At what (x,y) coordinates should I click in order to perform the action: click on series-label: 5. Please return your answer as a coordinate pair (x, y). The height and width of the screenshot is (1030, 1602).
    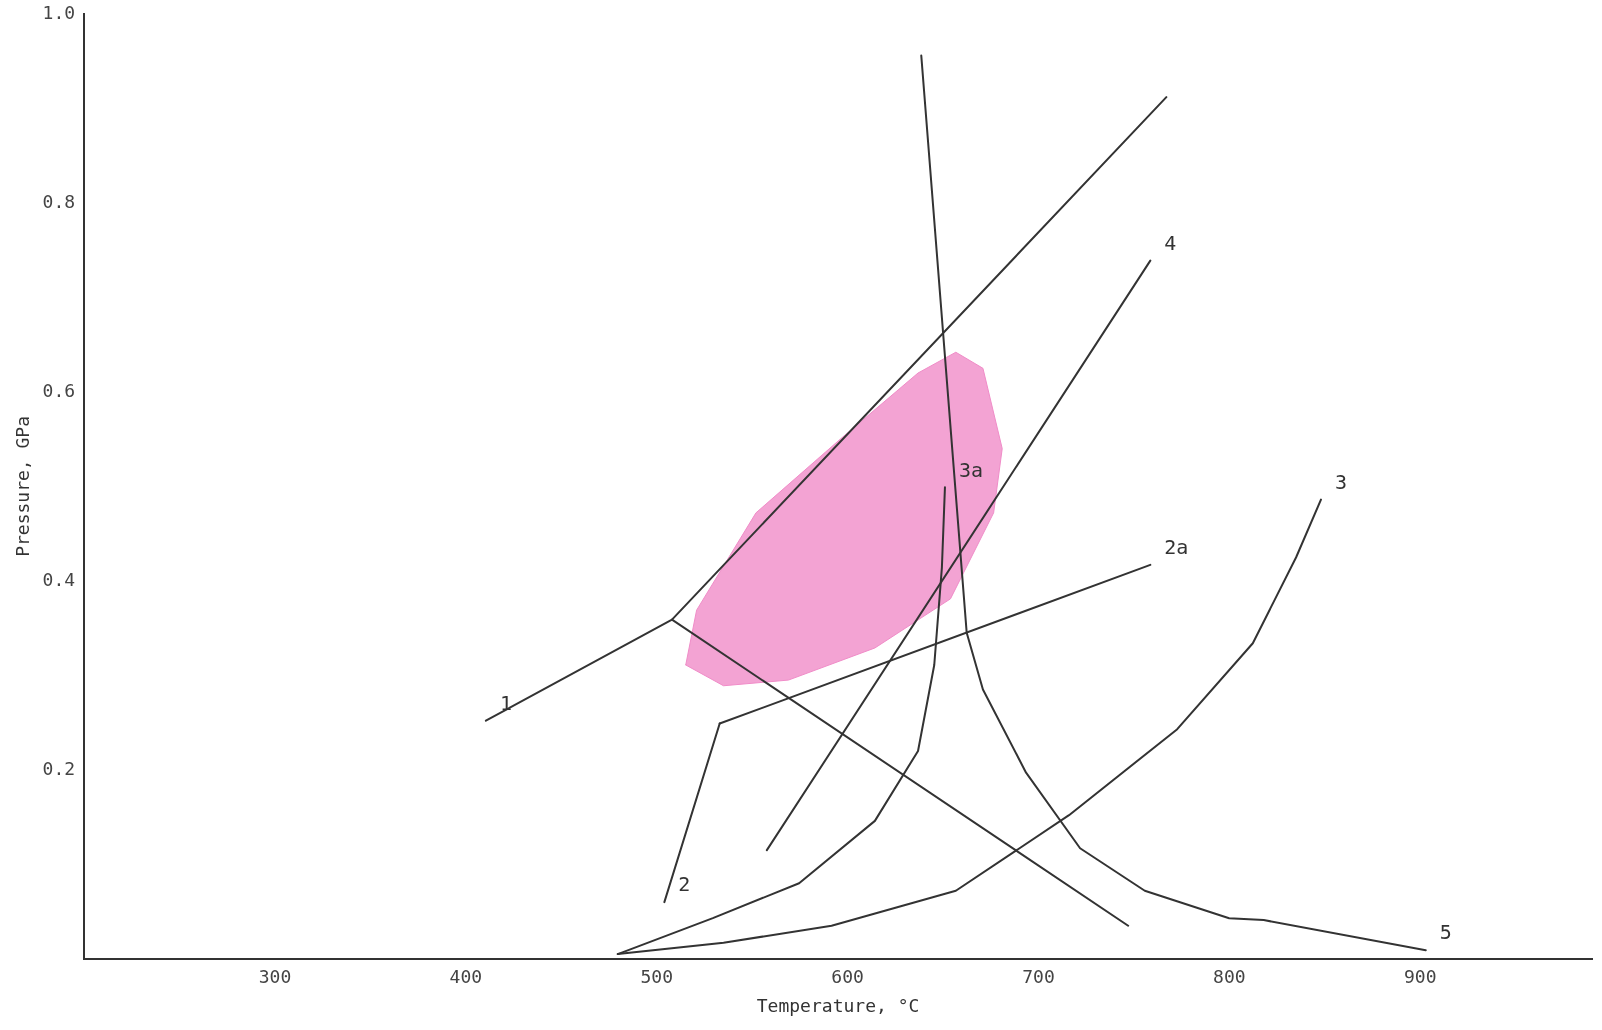
    Looking at the image, I should click on (1445, 932).